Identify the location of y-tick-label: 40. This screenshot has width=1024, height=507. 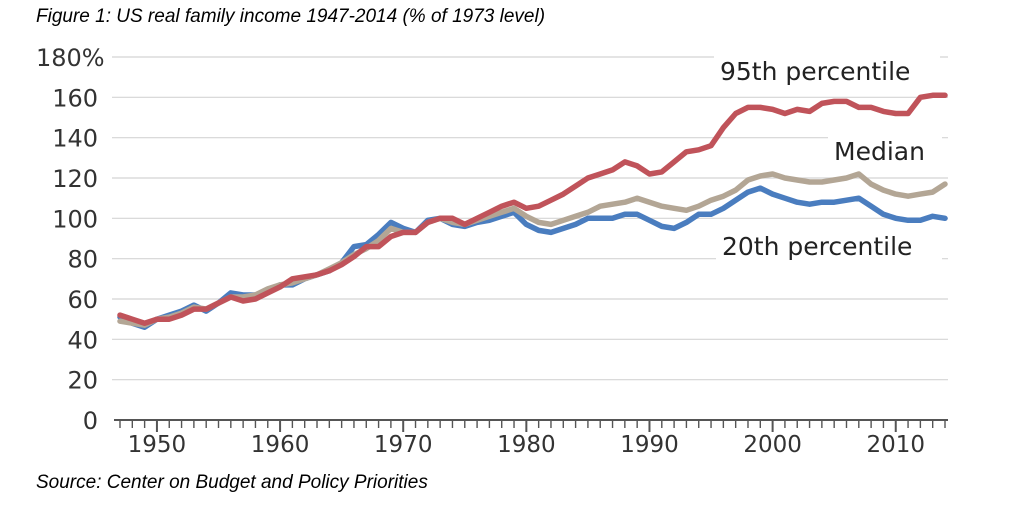
(82, 340).